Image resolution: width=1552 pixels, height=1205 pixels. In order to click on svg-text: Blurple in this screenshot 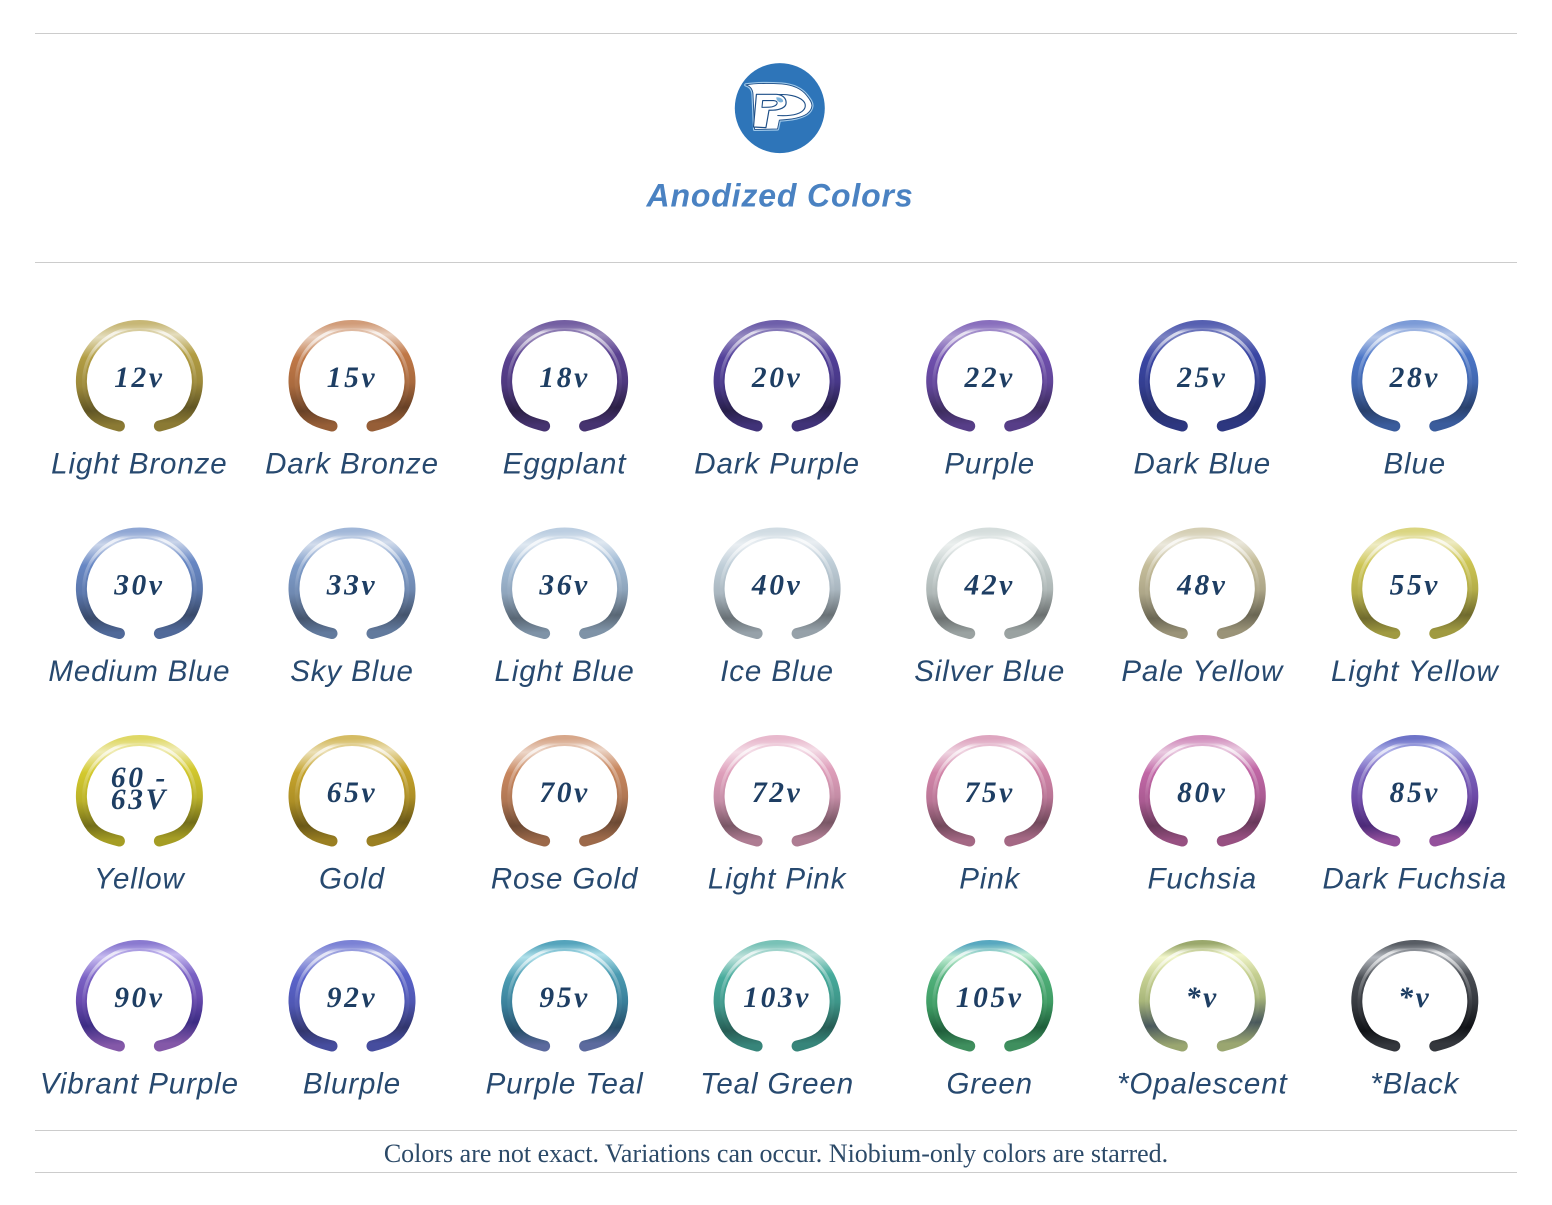, I will do `click(352, 1084)`.